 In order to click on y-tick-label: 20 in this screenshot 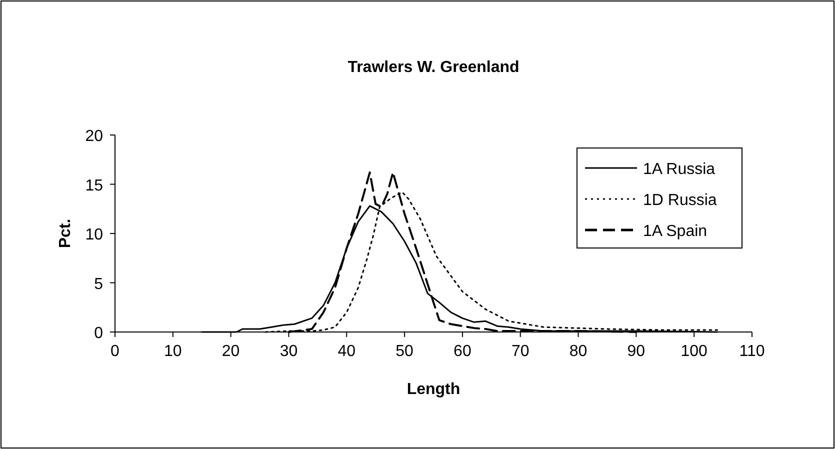, I will do `click(94, 136)`.